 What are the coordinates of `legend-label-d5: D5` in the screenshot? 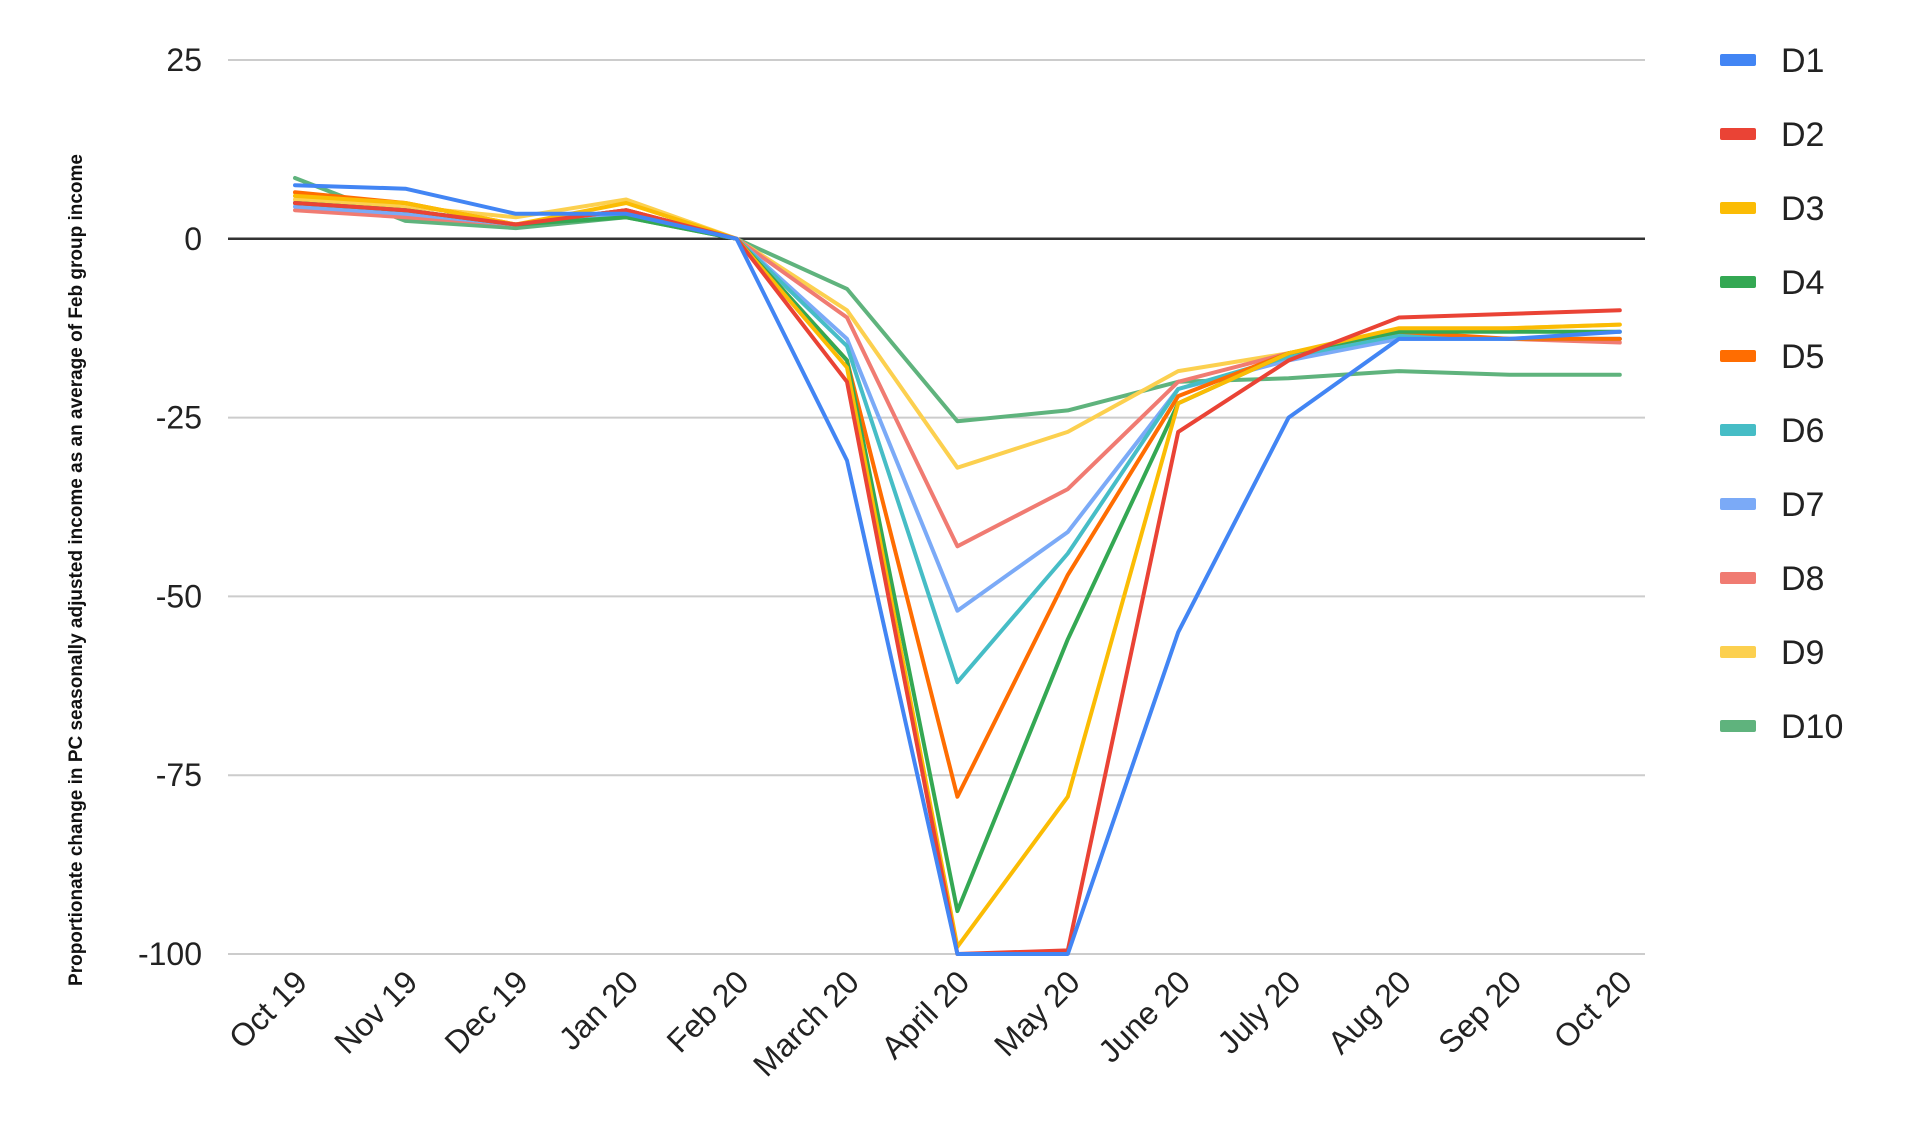 It's located at (1802, 357).